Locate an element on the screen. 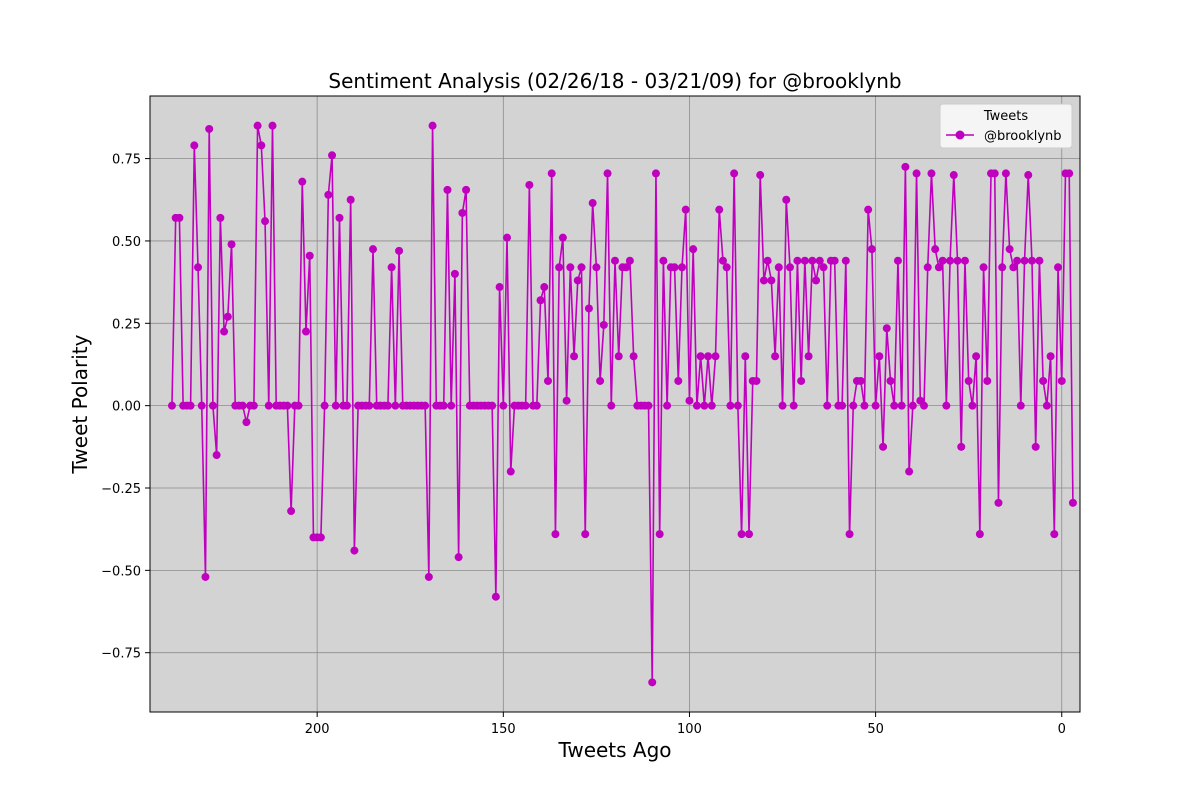 This screenshot has width=1200, height=800. y-tick-label: −0.50 is located at coordinates (121, 571).